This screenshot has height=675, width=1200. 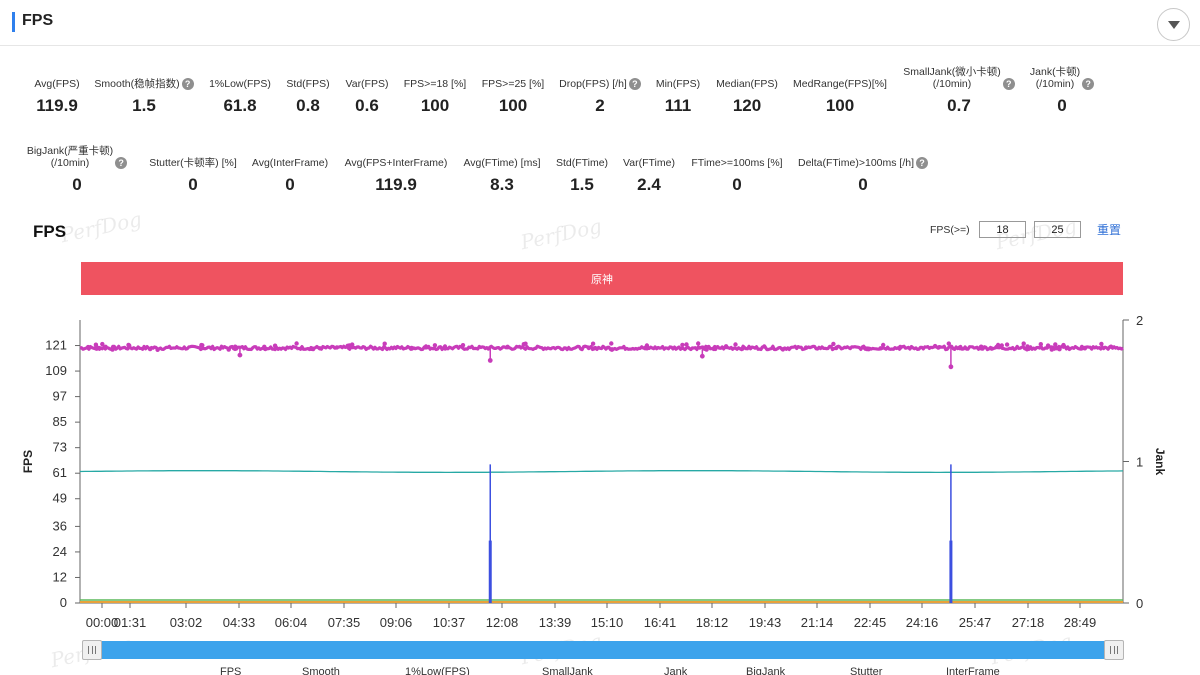 What do you see at coordinates (502, 163) in the screenshot?
I see `metric-label: Avg(FTime) [ms]` at bounding box center [502, 163].